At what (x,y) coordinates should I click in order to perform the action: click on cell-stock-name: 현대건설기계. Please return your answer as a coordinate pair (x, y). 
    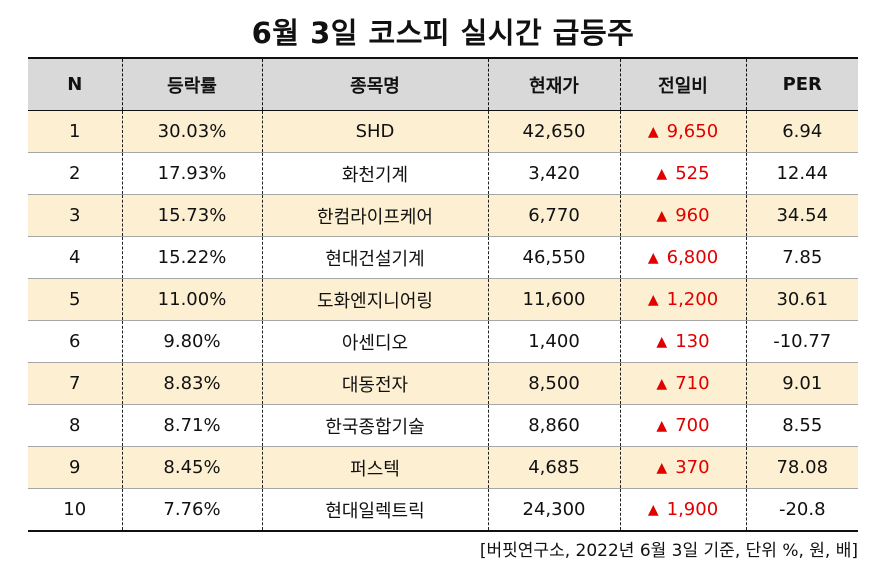
    Looking at the image, I should click on (374, 257).